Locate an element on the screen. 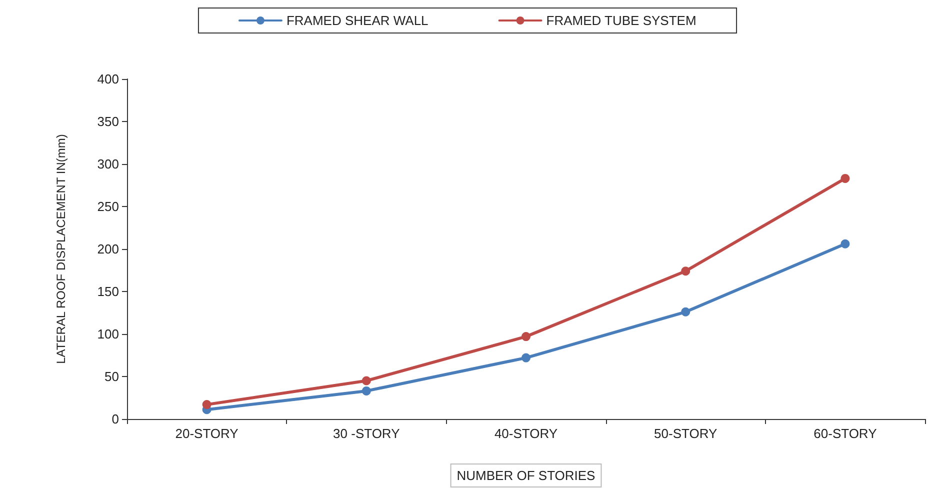 Image resolution: width=935 pixels, height=493 pixels. y-tick-label: 200 is located at coordinates (108, 249).